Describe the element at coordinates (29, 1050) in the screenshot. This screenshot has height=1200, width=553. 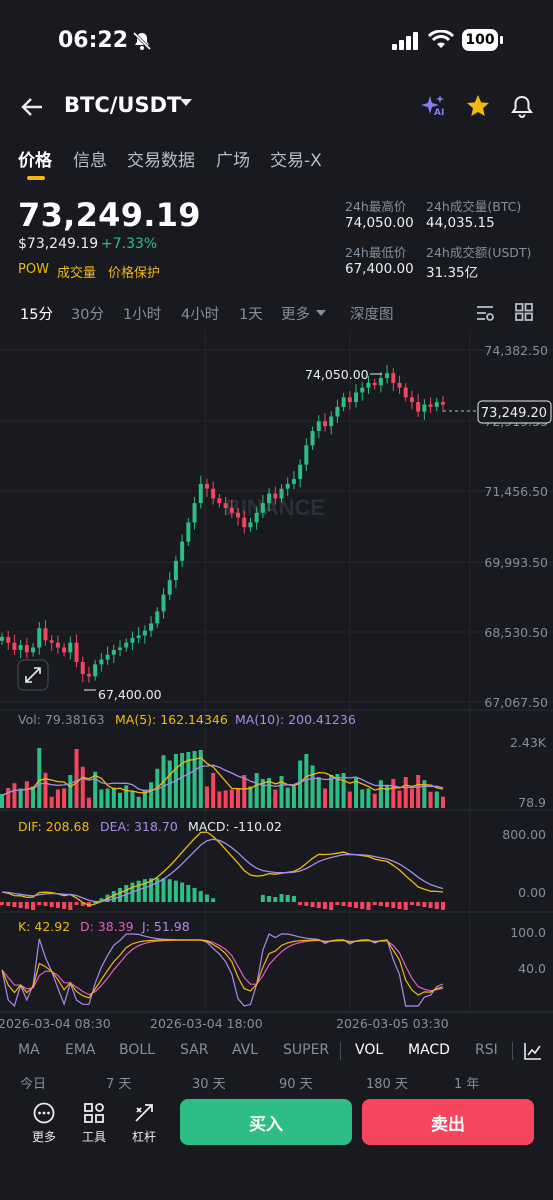
I see `indicator-ma: MA` at that location.